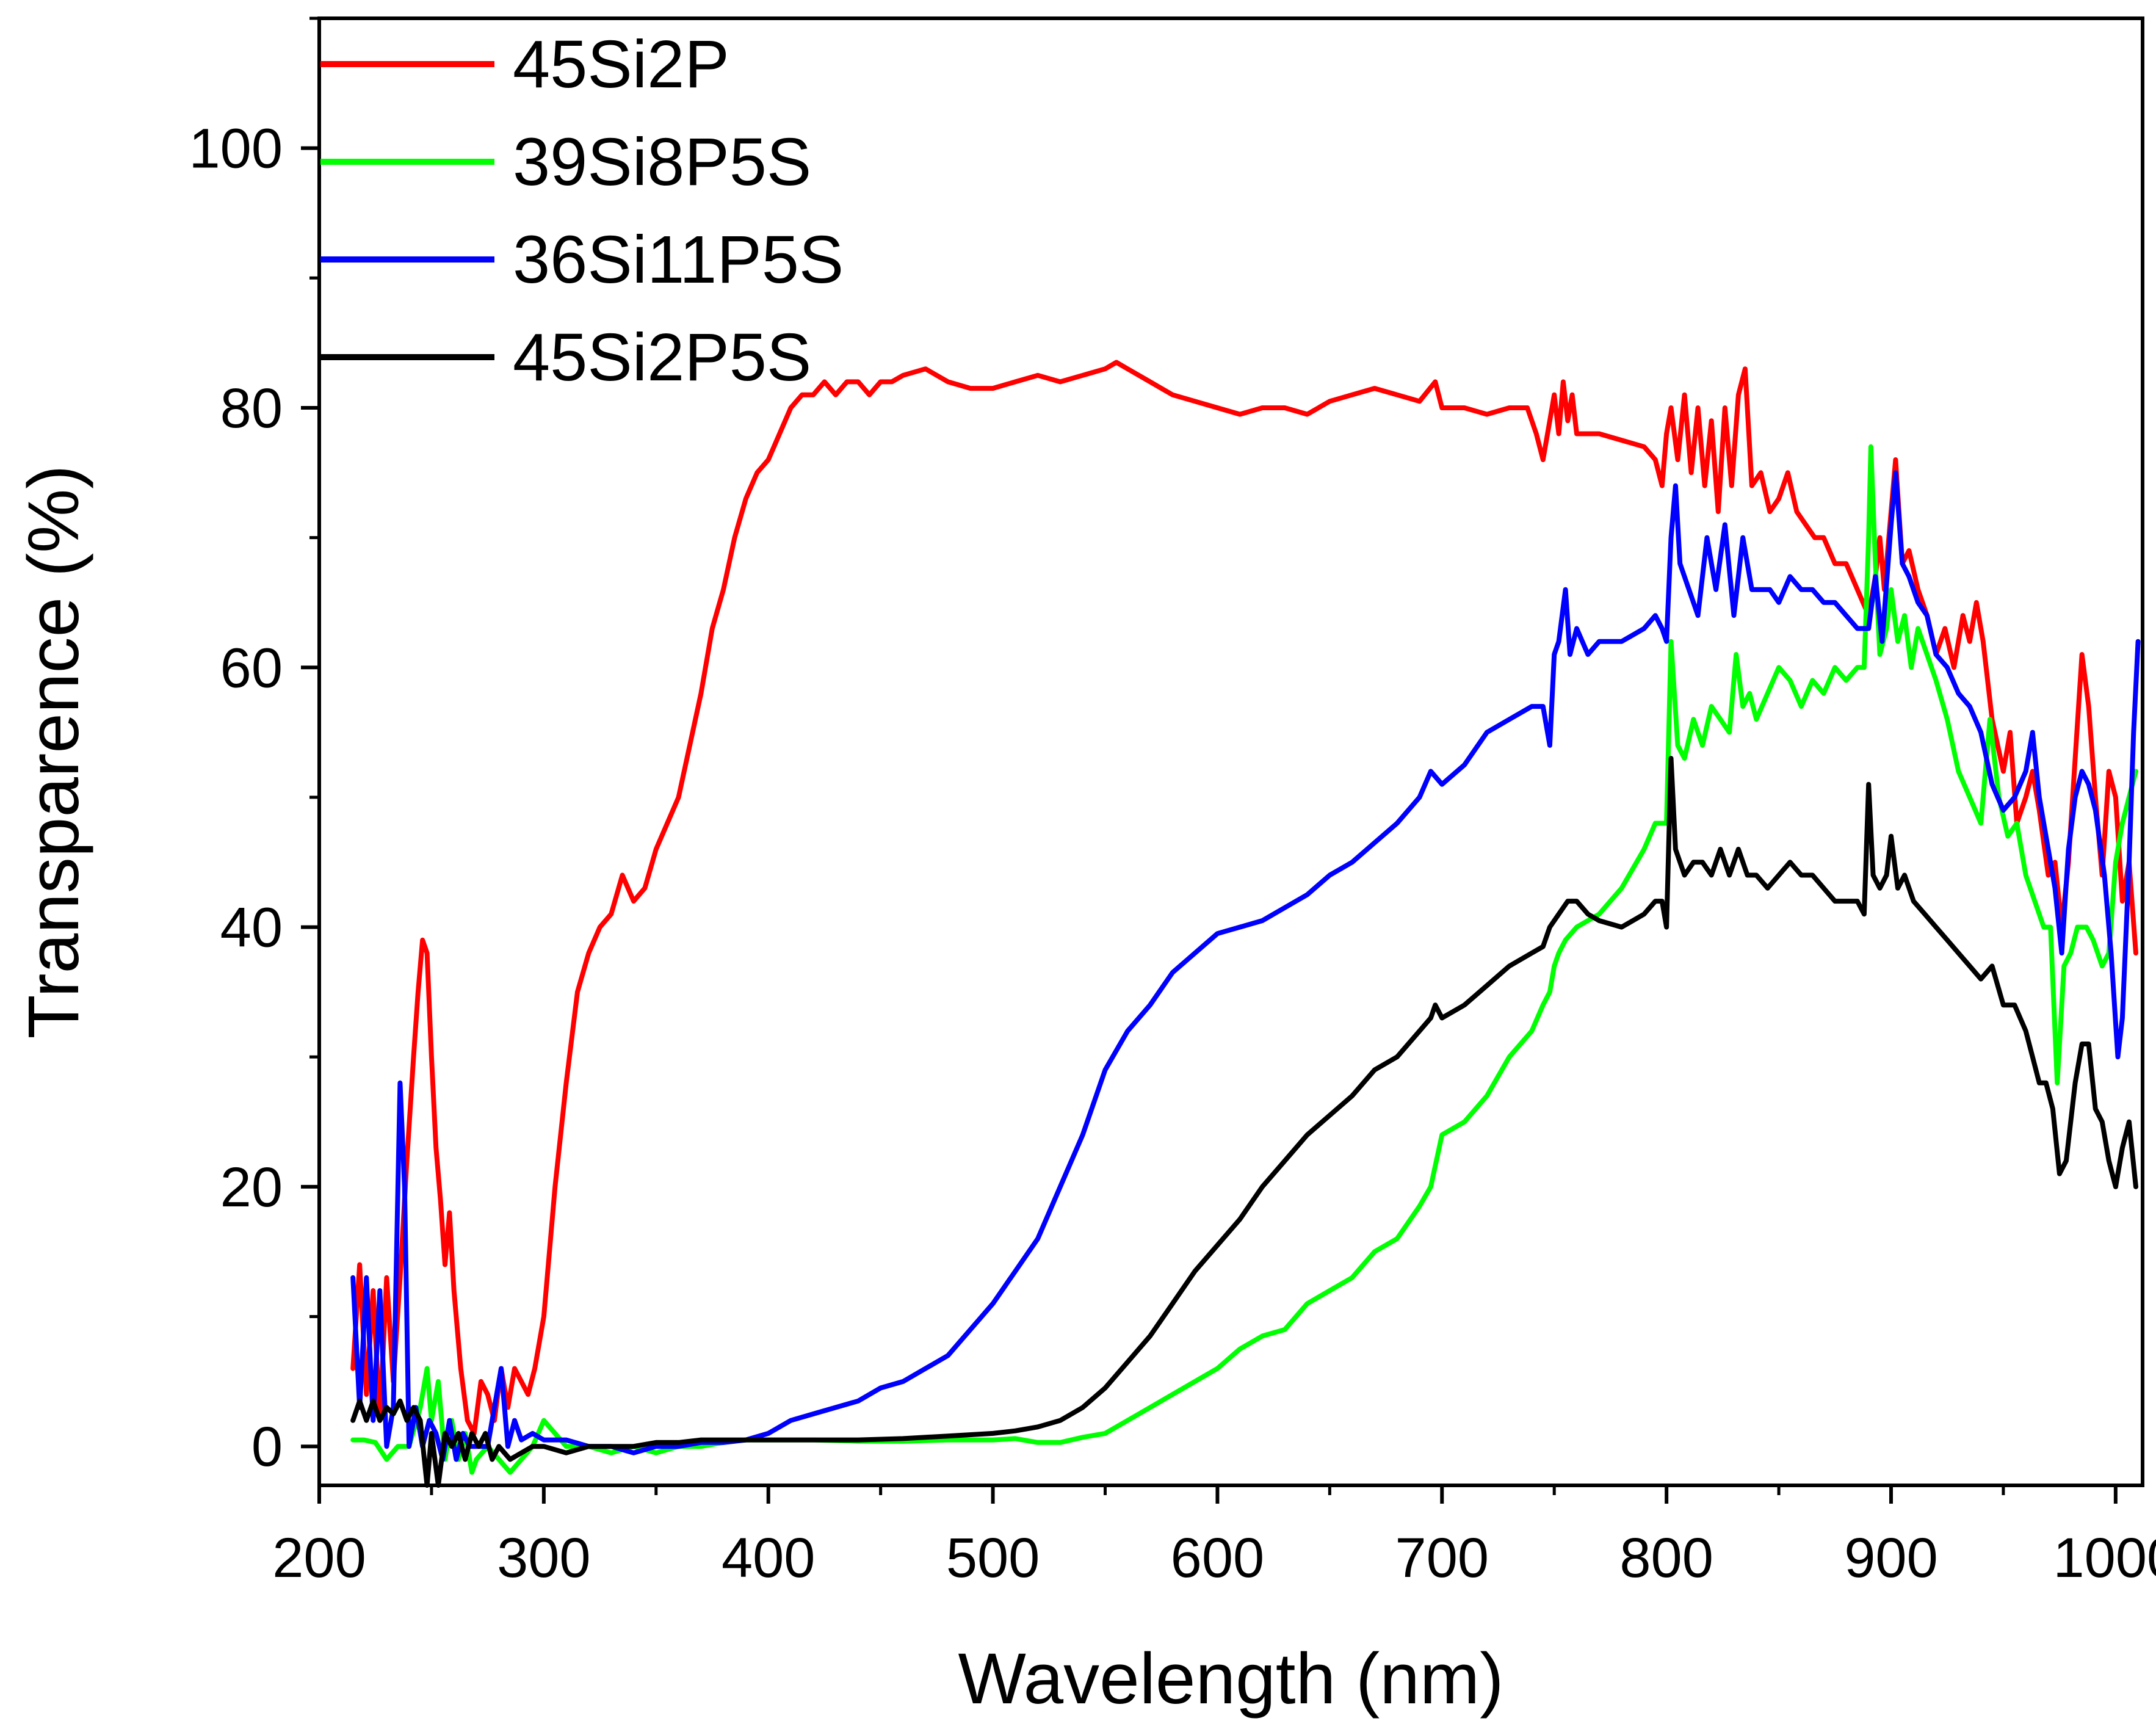 The width and height of the screenshot is (2156, 1732). Describe the element at coordinates (267, 1447) in the screenshot. I see `y-tick-label: 0` at that location.